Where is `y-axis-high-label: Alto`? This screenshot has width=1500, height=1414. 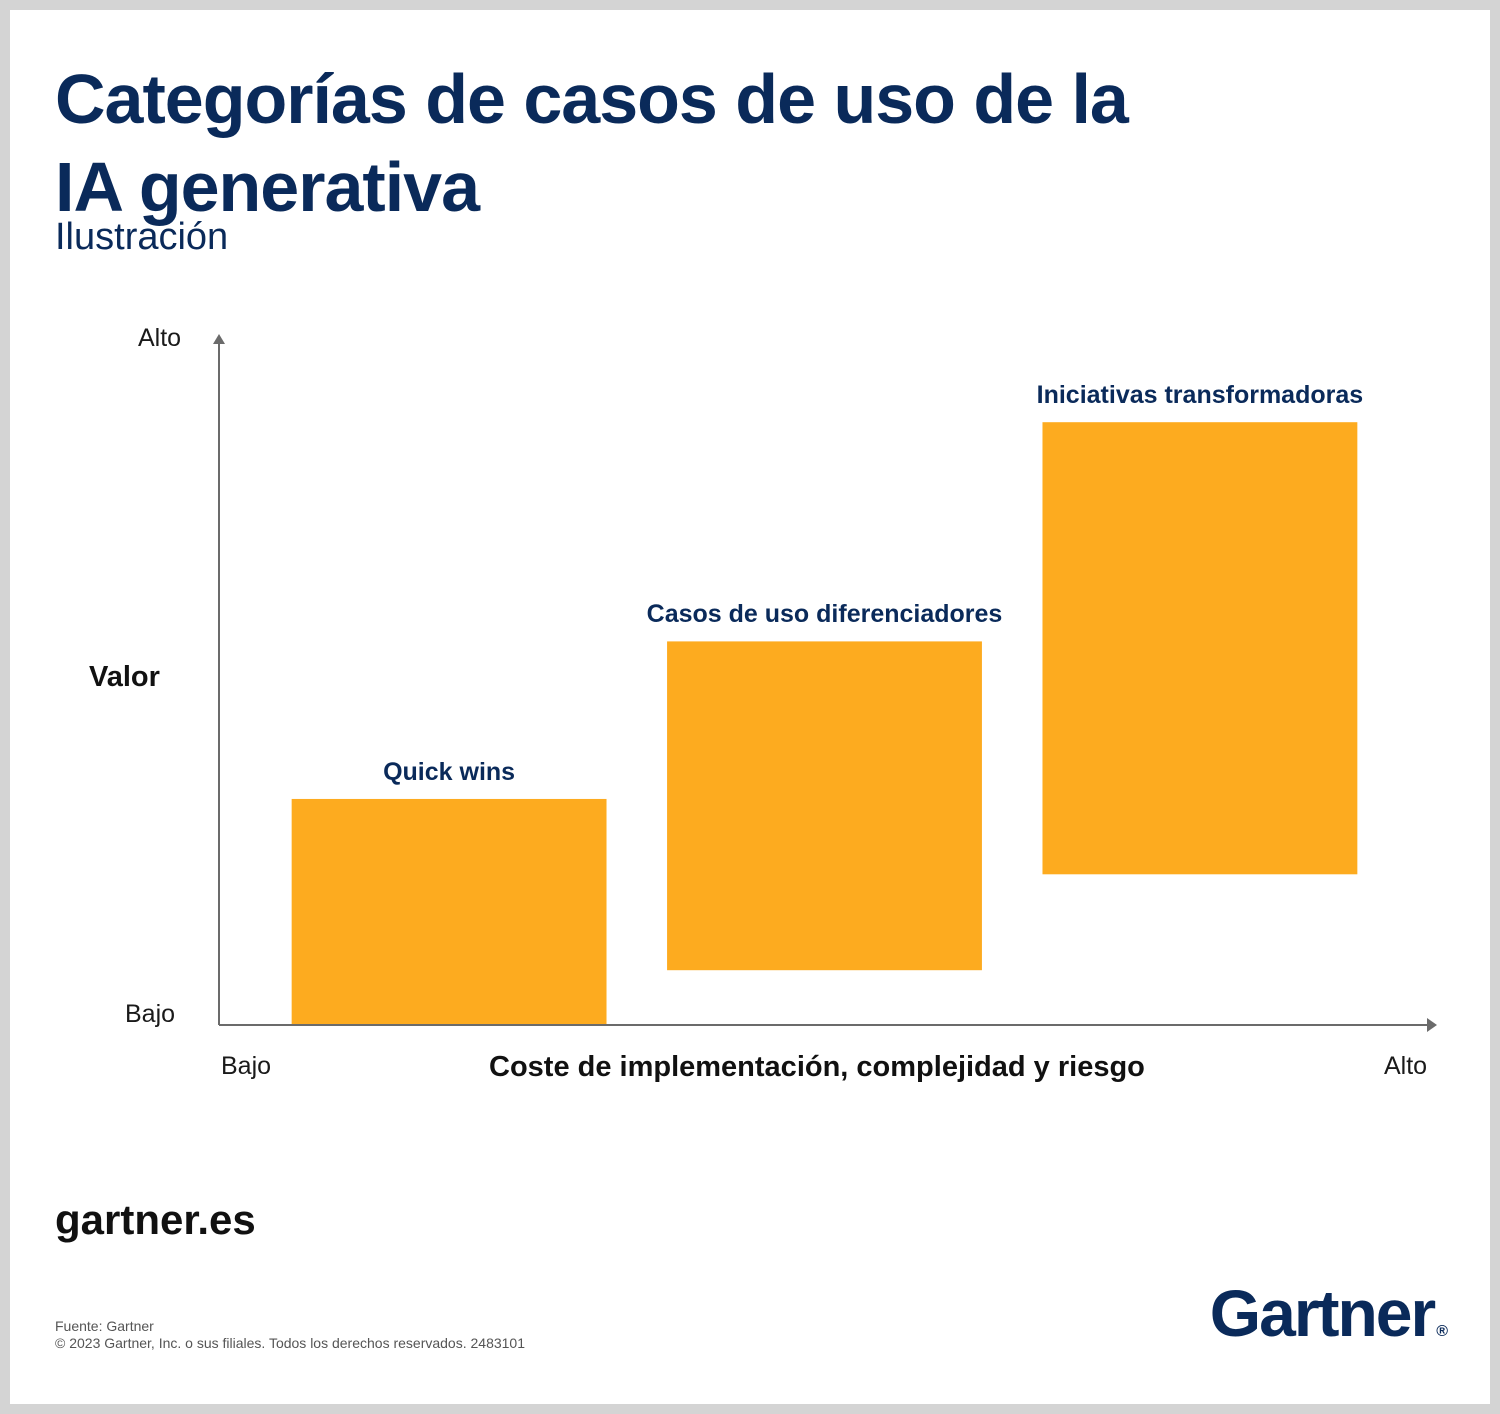 y-axis-high-label: Alto is located at coordinates (160, 338).